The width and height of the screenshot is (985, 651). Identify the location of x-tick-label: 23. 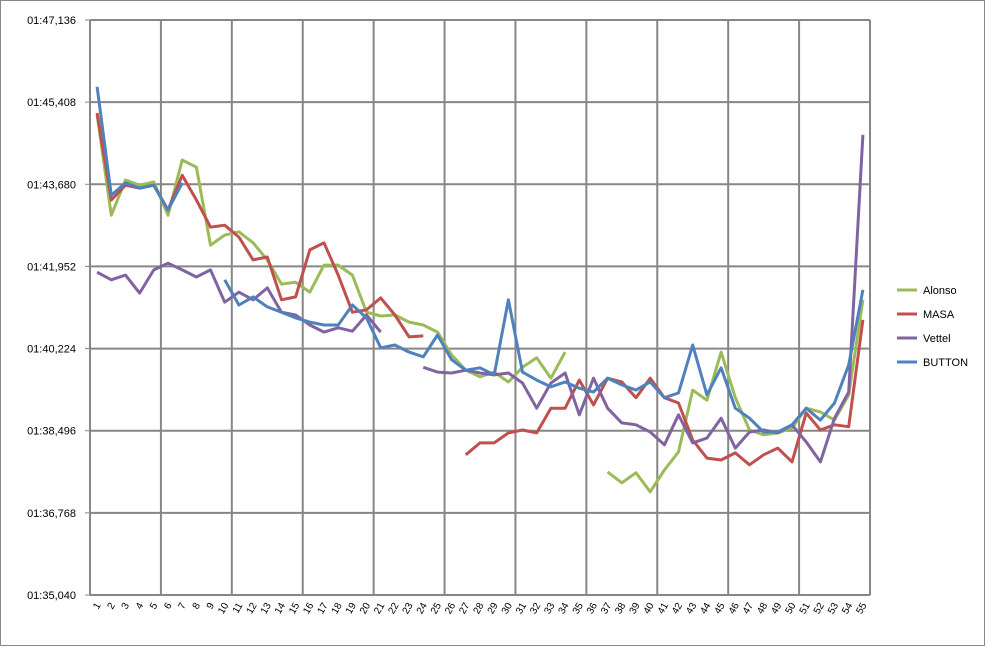
(408, 609).